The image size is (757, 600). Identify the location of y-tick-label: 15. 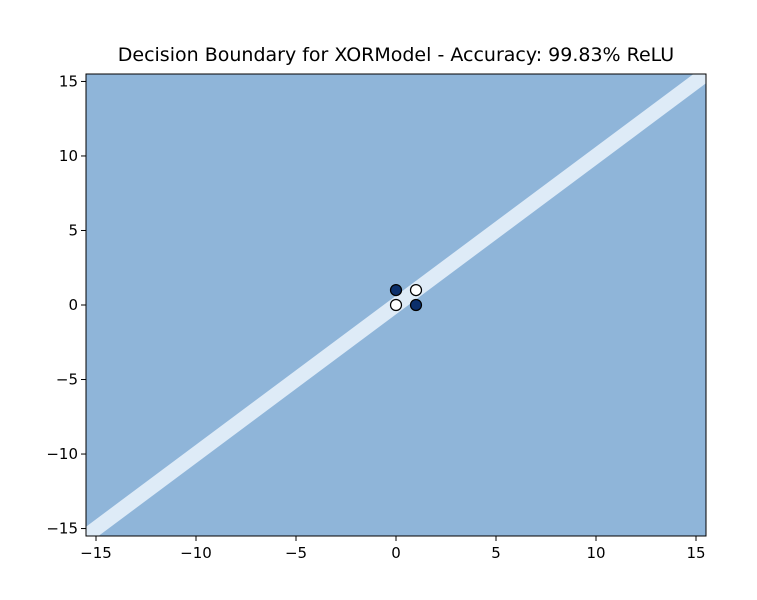
(68, 81).